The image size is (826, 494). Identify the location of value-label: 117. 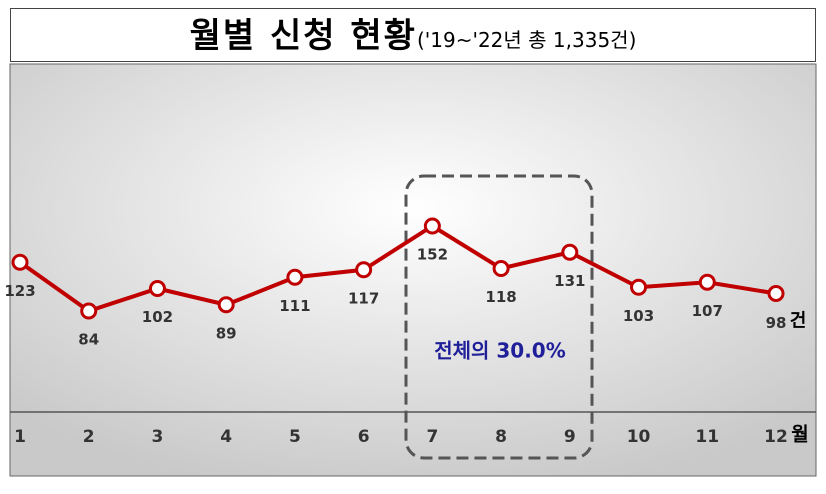
(363, 298).